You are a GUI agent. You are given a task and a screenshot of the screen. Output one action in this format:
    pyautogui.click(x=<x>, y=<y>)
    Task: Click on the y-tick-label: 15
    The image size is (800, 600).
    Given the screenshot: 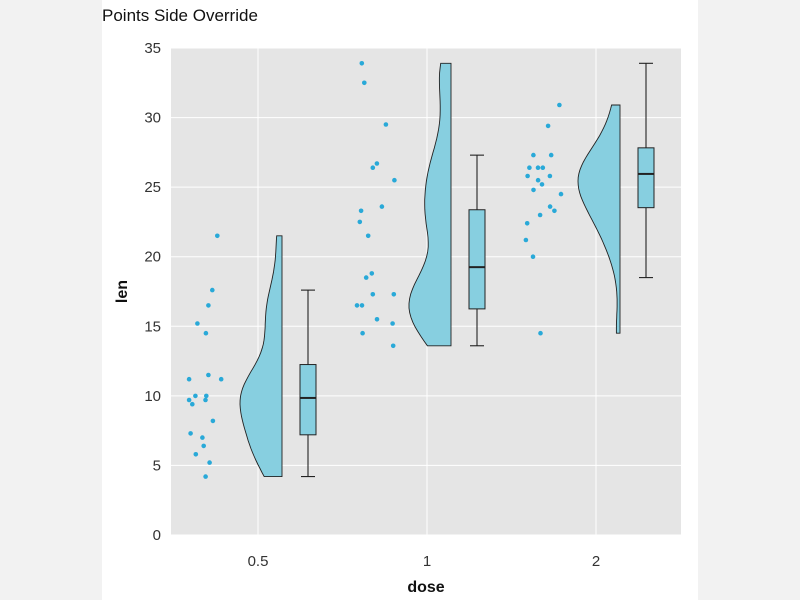 What is the action you would take?
    pyautogui.click(x=152, y=326)
    